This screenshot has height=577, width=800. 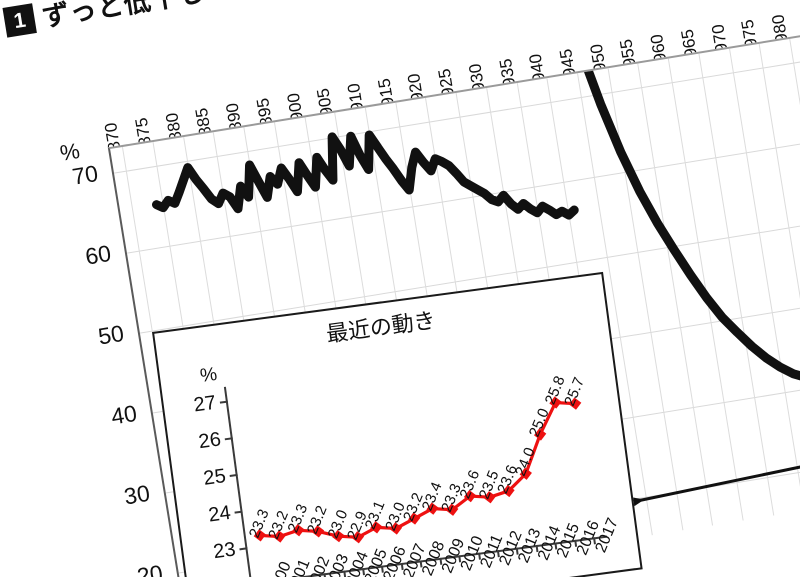 I want to click on y-axis-tick-label: 50, so click(x=111, y=335).